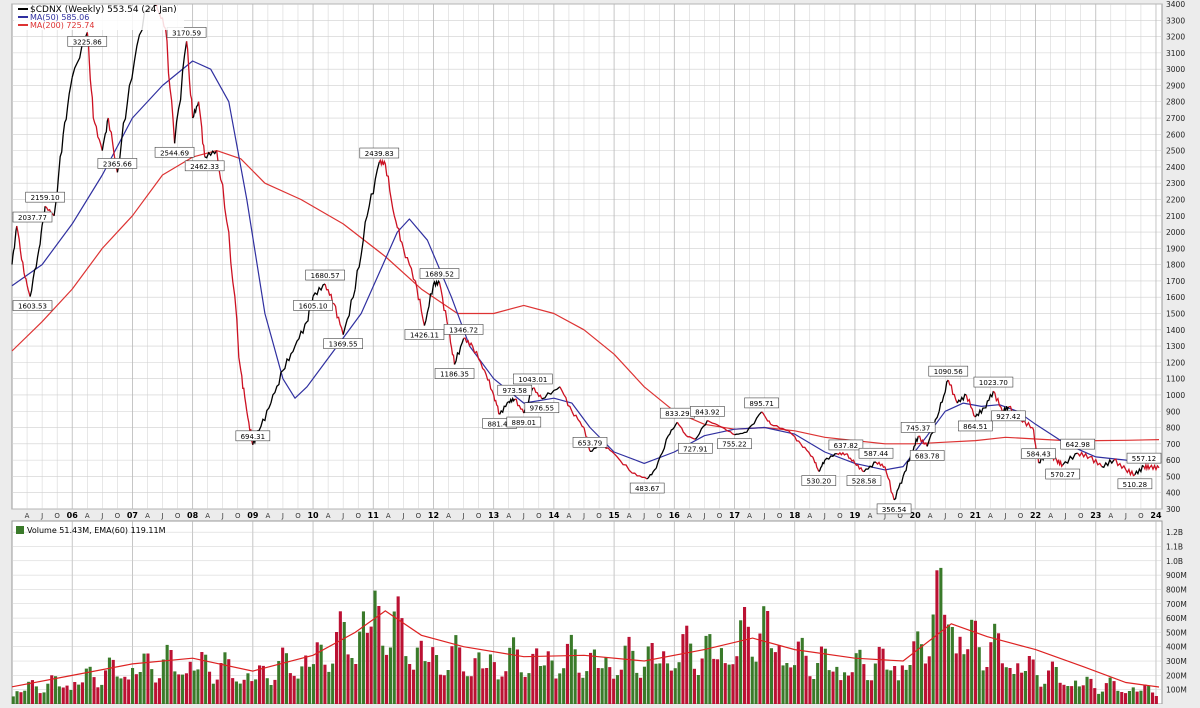 The height and width of the screenshot is (708, 1200). Describe the element at coordinates (1175, 85) in the screenshot. I see `price-tick-label: 2900` at that location.